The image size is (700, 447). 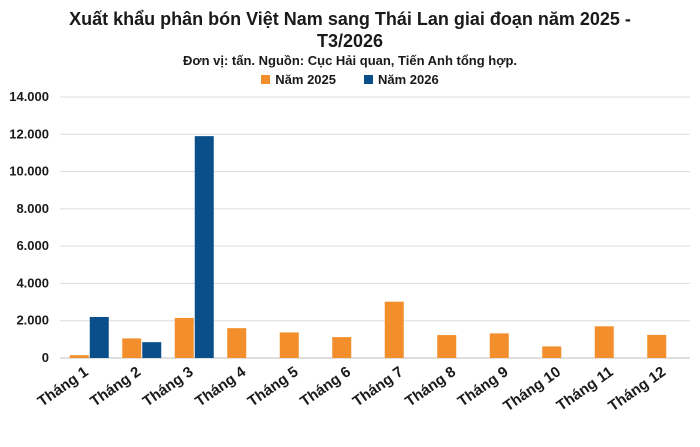 What do you see at coordinates (532, 389) in the screenshot?
I see `x-tick-label: Tháng 10` at bounding box center [532, 389].